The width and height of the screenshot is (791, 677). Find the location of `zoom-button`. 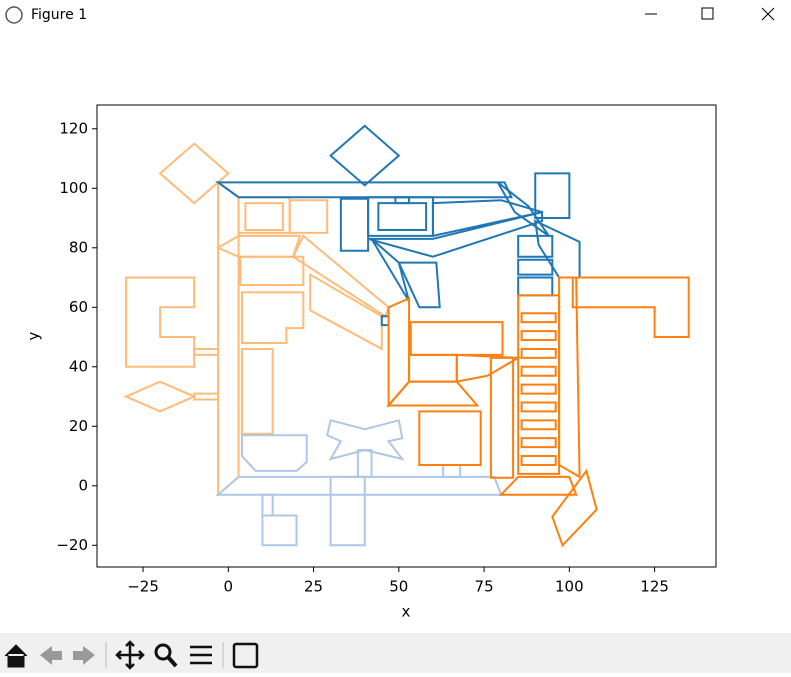

zoom-button is located at coordinates (166, 655).